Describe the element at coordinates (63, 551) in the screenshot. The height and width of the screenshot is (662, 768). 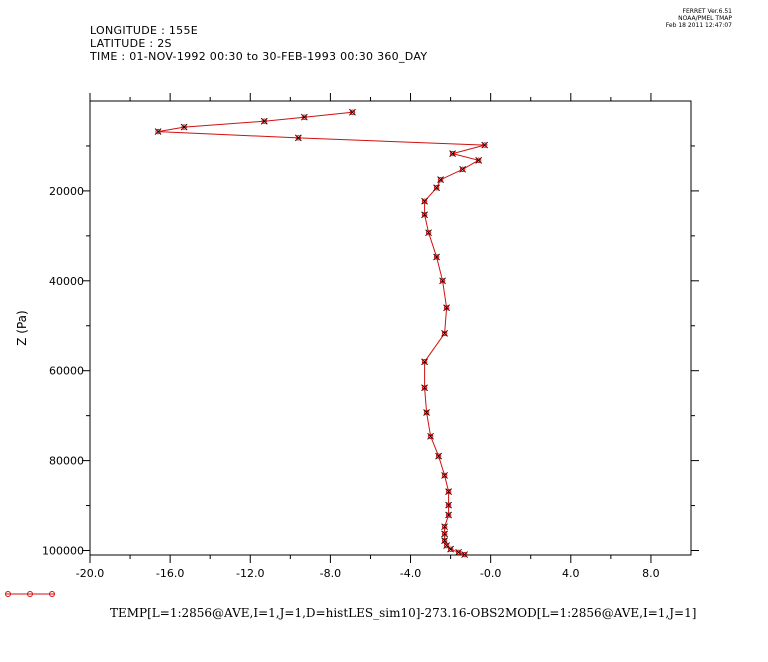
I see `y-tick-label: 100000` at that location.